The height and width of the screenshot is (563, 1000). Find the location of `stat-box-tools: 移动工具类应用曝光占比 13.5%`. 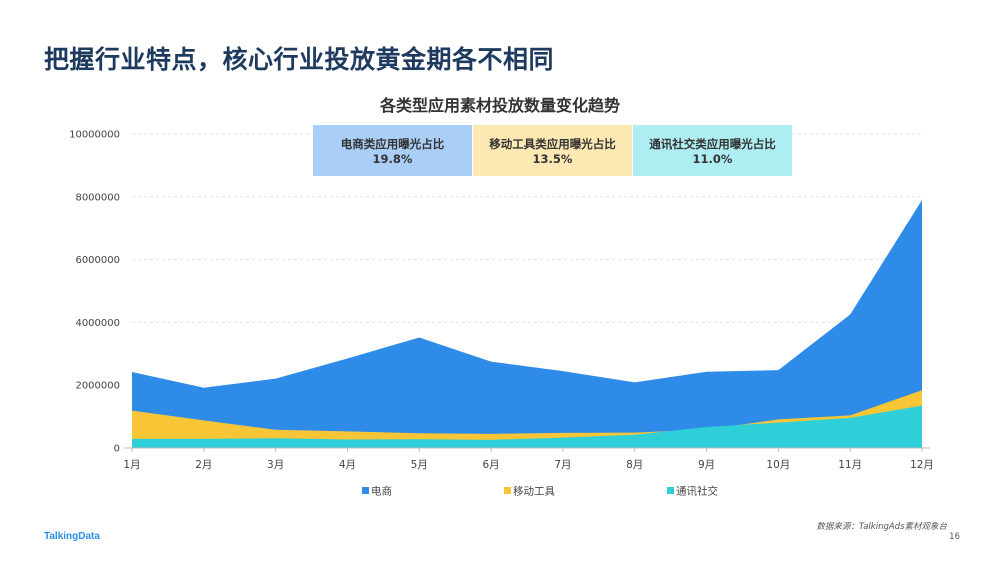

stat-box-tools: 移动工具类应用曝光占比 13.5% is located at coordinates (552, 150).